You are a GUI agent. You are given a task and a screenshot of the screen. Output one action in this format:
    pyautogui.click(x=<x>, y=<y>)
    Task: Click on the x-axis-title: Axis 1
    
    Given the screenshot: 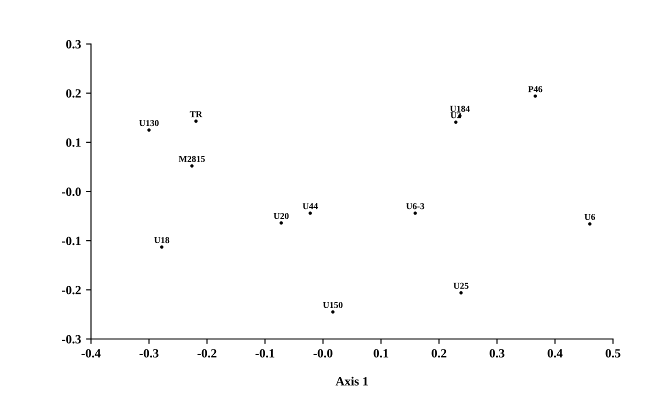 What is the action you would take?
    pyautogui.click(x=352, y=381)
    